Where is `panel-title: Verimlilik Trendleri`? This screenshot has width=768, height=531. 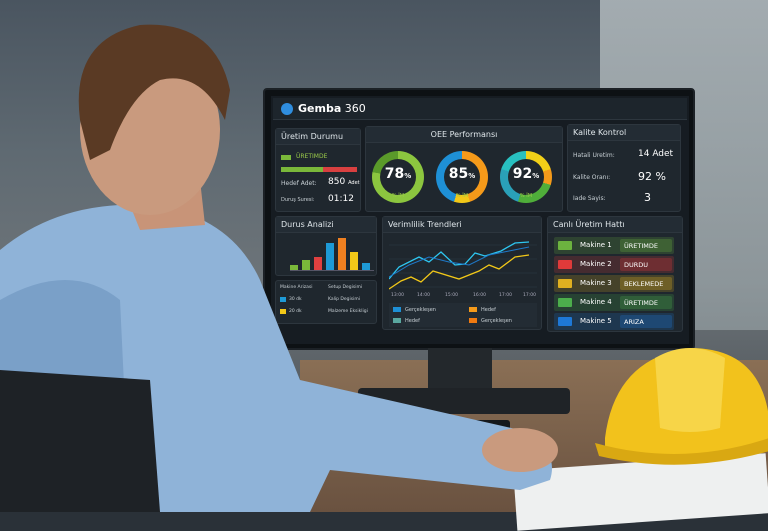 panel-title: Verimlilik Trendleri is located at coordinates (462, 225).